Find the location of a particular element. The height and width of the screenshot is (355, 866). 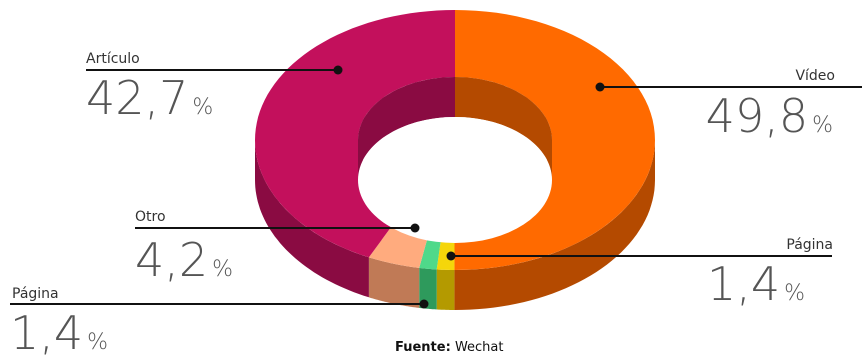

slice-value: 49,8% is located at coordinates (769, 116).